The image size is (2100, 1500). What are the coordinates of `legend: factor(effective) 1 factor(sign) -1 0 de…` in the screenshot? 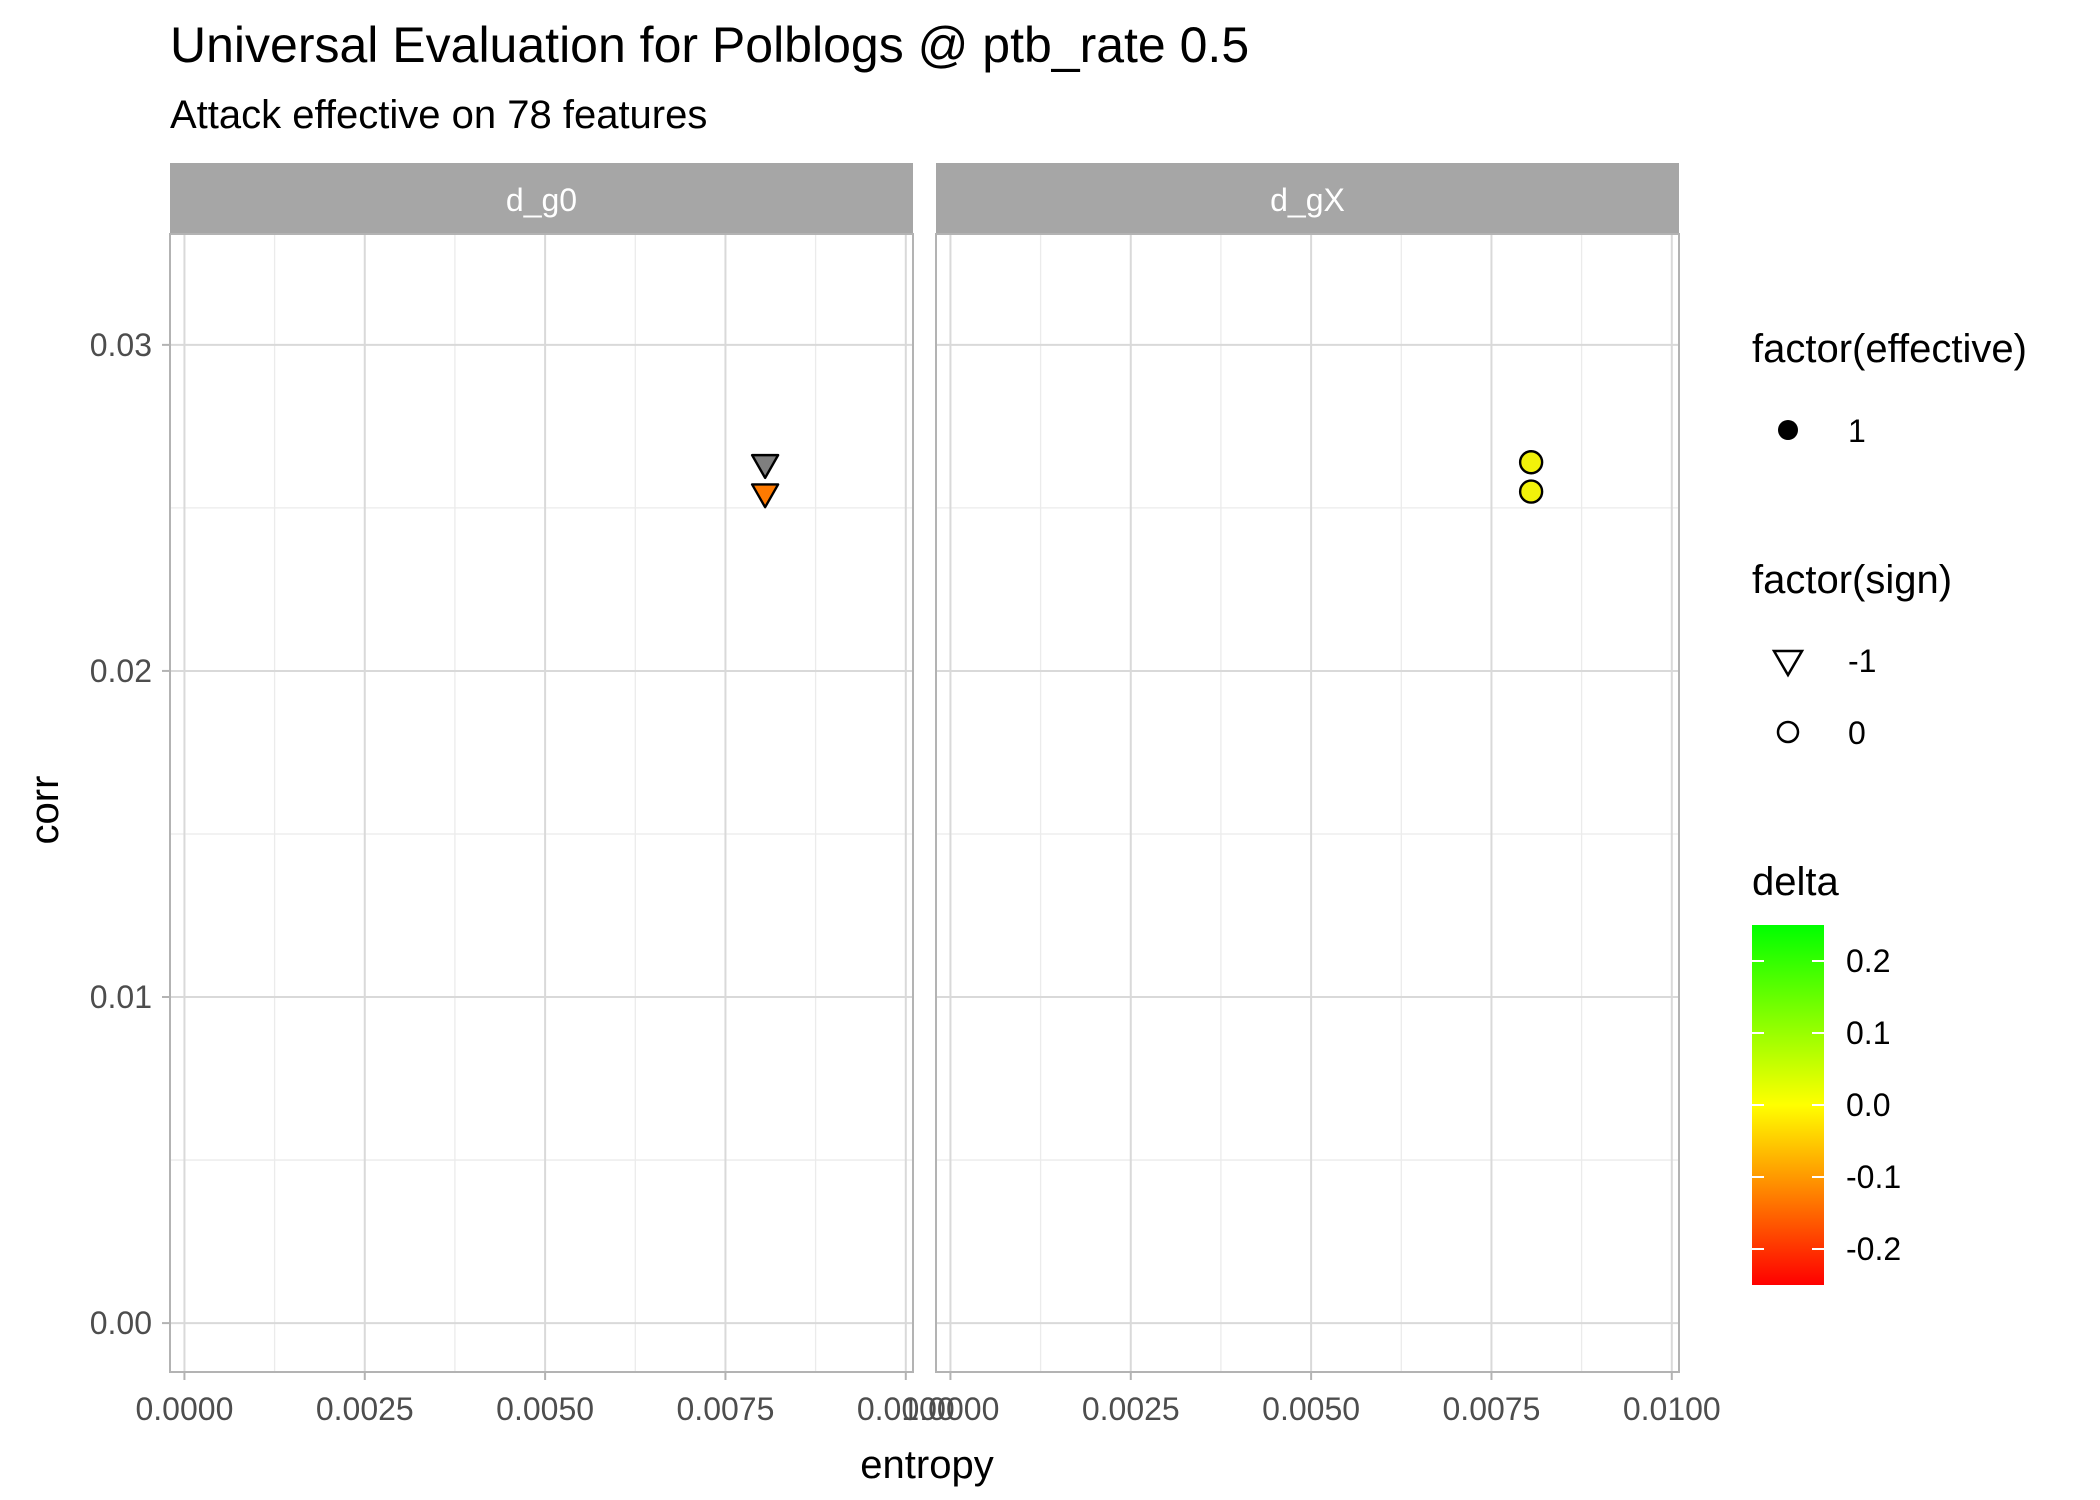 It's located at (1889, 806).